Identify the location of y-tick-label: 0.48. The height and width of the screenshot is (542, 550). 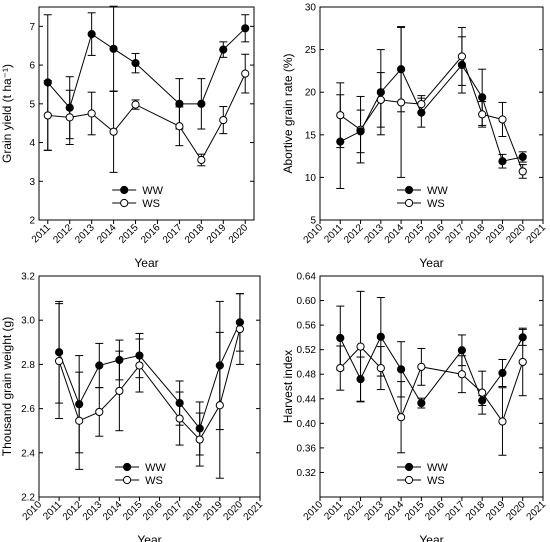
(307, 375).